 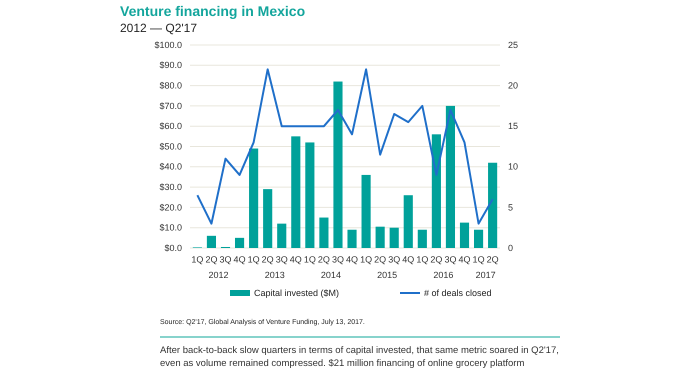 What do you see at coordinates (486, 275) in the screenshot?
I see `text: 2017` at bounding box center [486, 275].